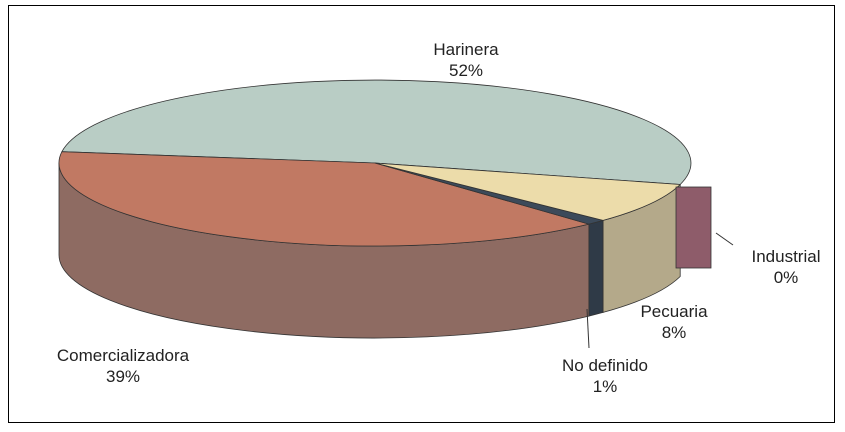 Image resolution: width=845 pixels, height=432 pixels. I want to click on slice-comercializadora, so click(324, 199).